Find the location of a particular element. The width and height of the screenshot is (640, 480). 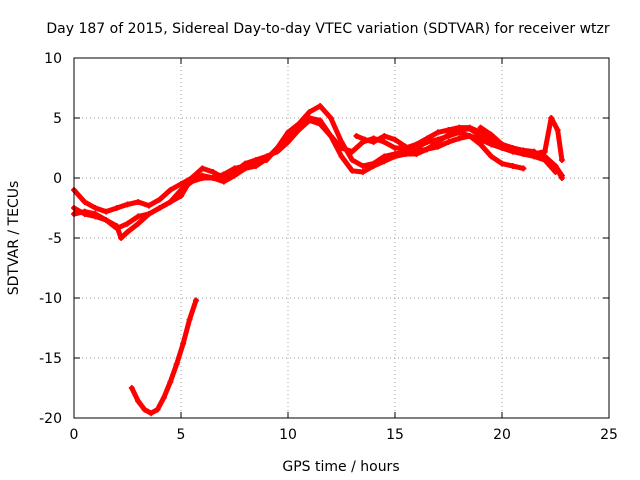

y-axis-label: SDTVAR / TECUs is located at coordinates (14, 238).